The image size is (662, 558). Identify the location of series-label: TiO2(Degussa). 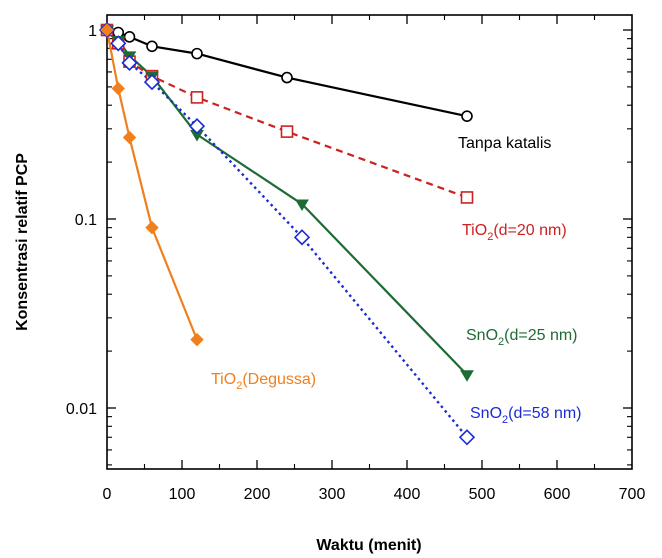
(263, 381).